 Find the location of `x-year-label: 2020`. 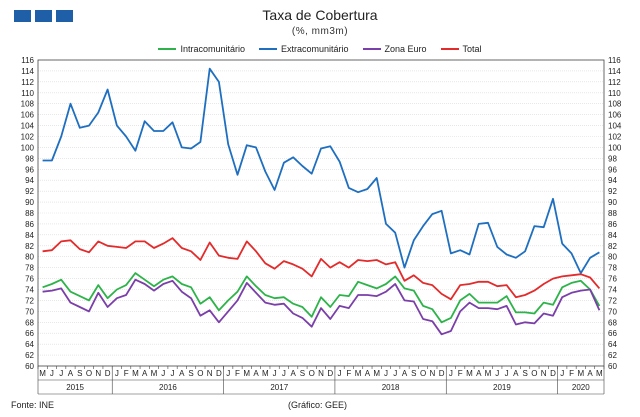

x-year-label: 2020 is located at coordinates (581, 387).